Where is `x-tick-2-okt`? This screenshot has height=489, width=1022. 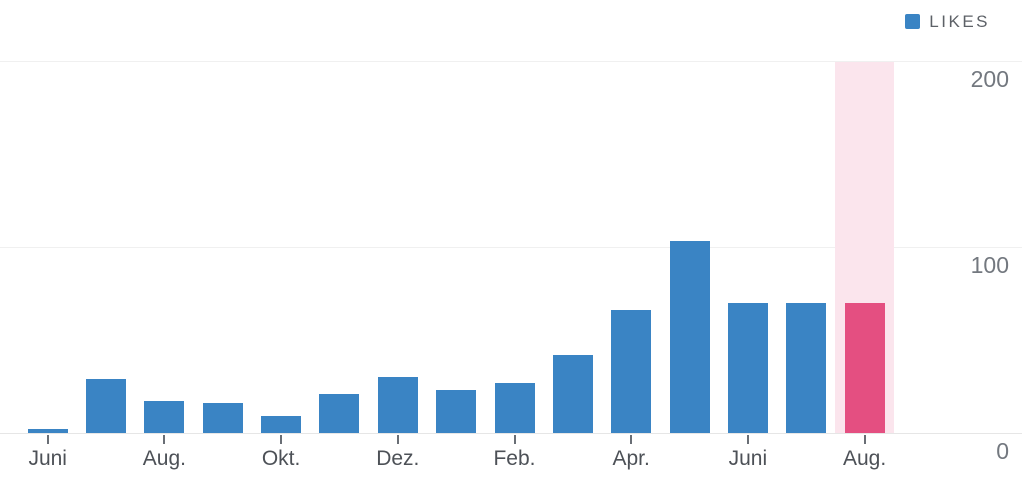
x-tick-2-okt is located at coordinates (281, 439).